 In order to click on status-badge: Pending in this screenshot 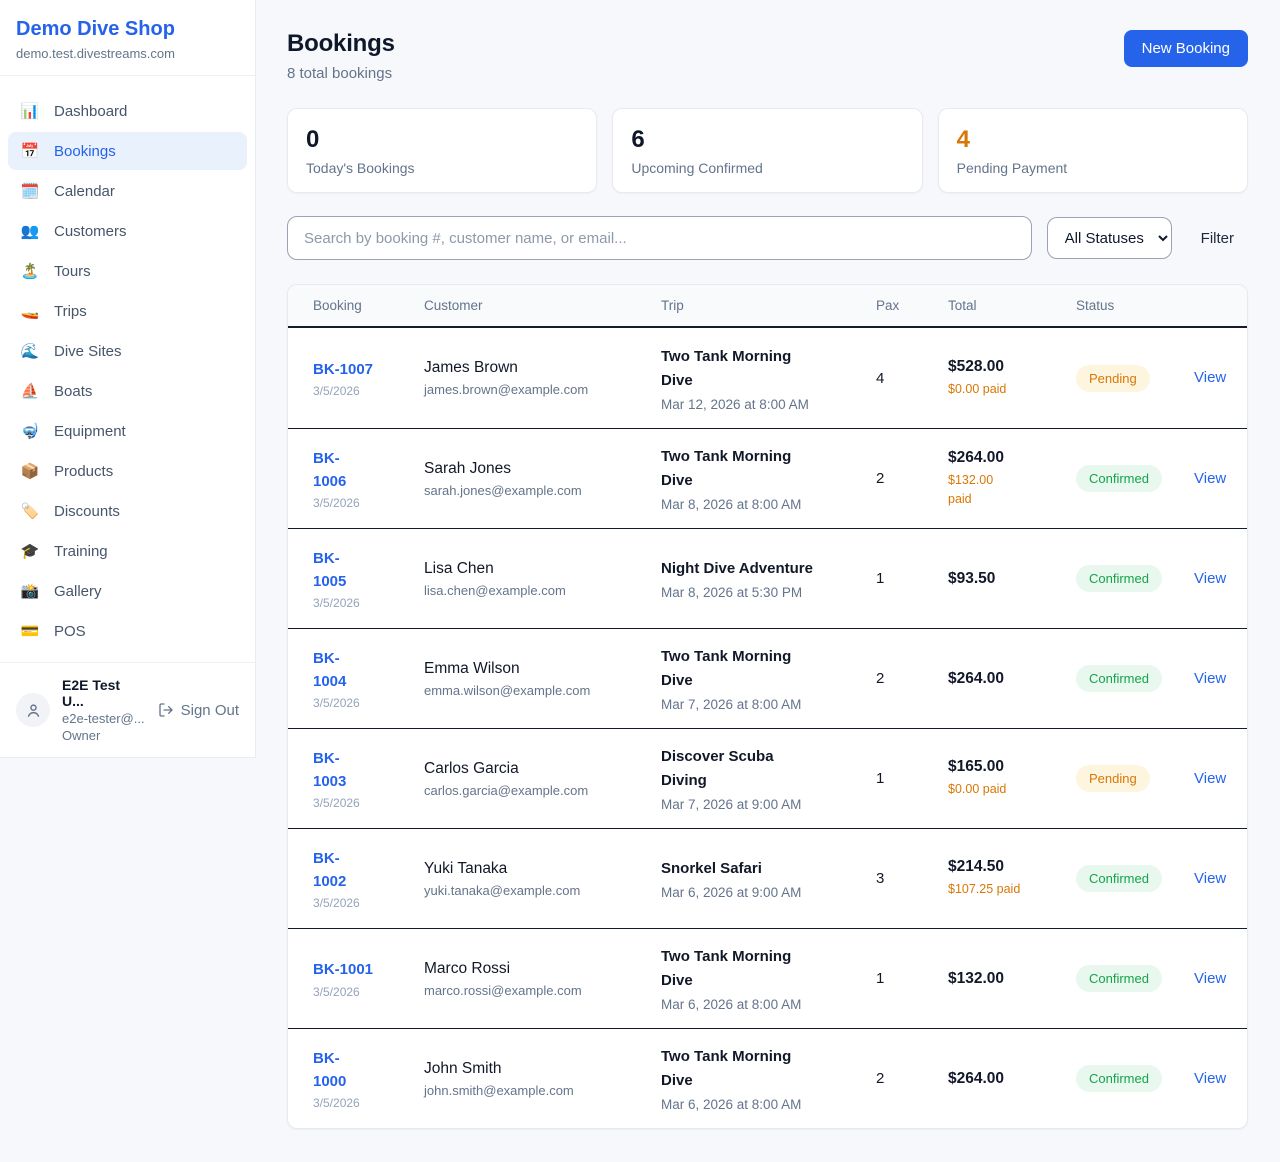, I will do `click(1113, 778)`.